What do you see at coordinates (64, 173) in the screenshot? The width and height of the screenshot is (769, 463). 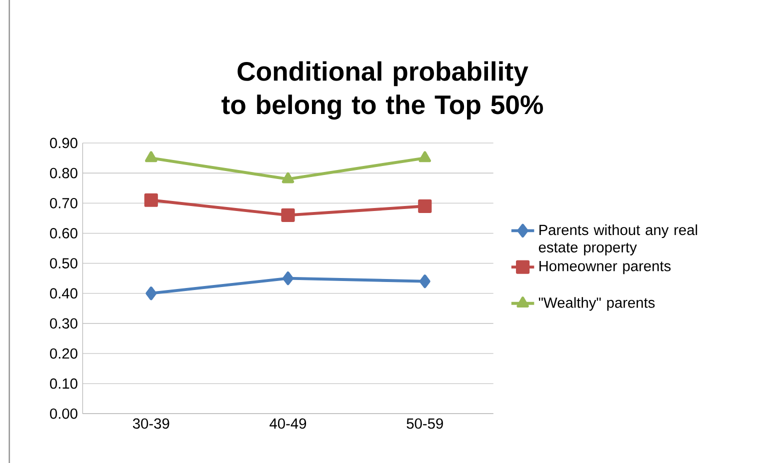 I see `y-tick-label: 0.80` at bounding box center [64, 173].